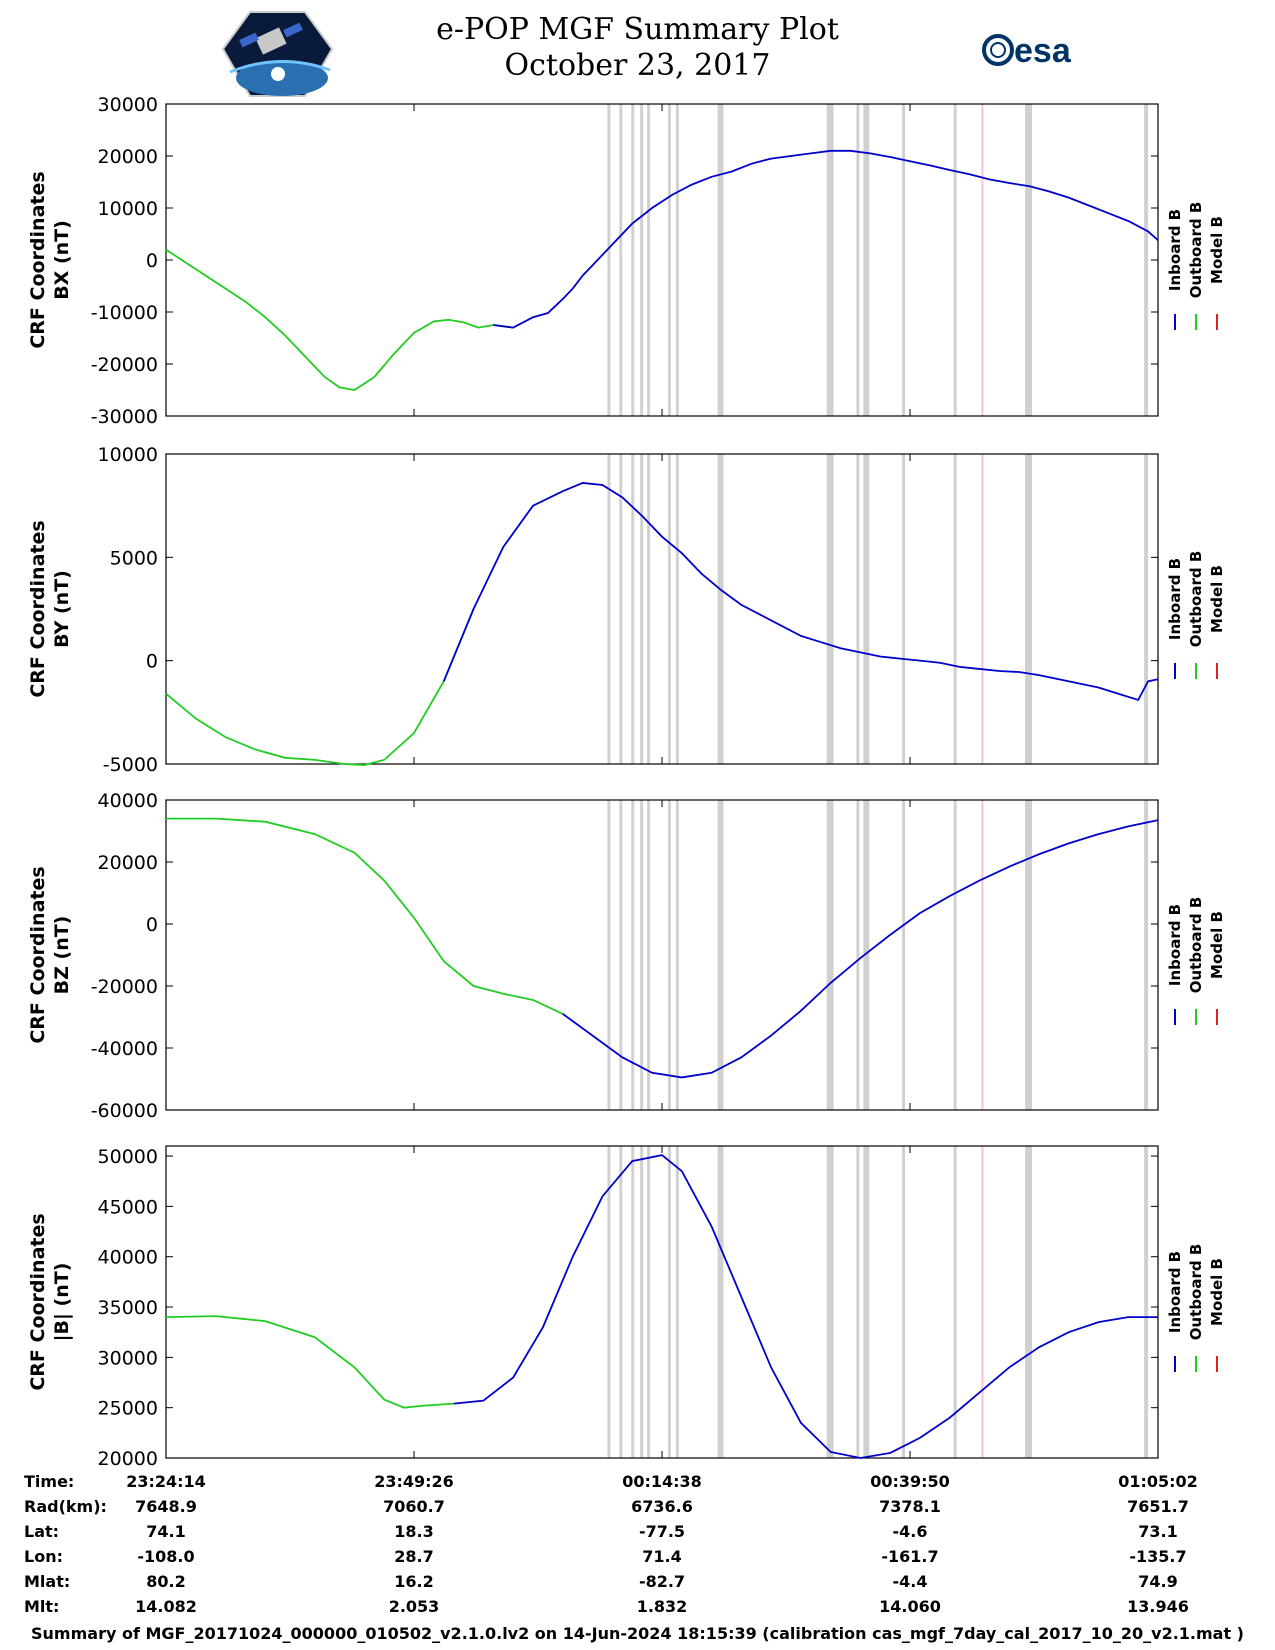 This screenshot has width=1275, height=1650. What do you see at coordinates (165, 1531) in the screenshot?
I see `info-cell: 74.1` at bounding box center [165, 1531].